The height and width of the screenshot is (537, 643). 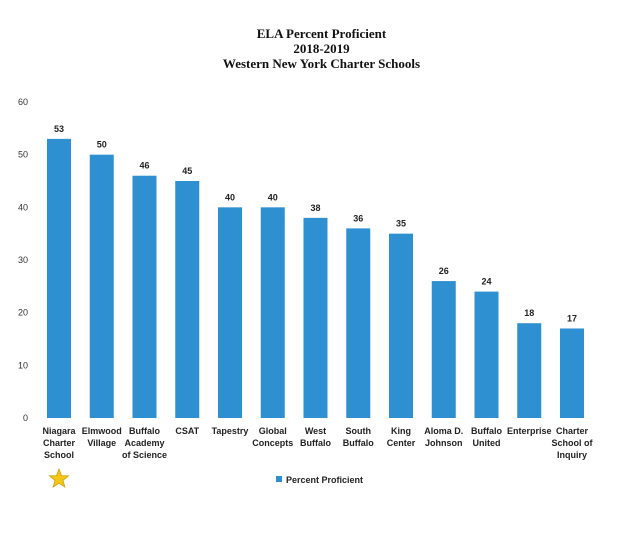 I want to click on x-tick-label: Niagara, so click(x=59, y=431).